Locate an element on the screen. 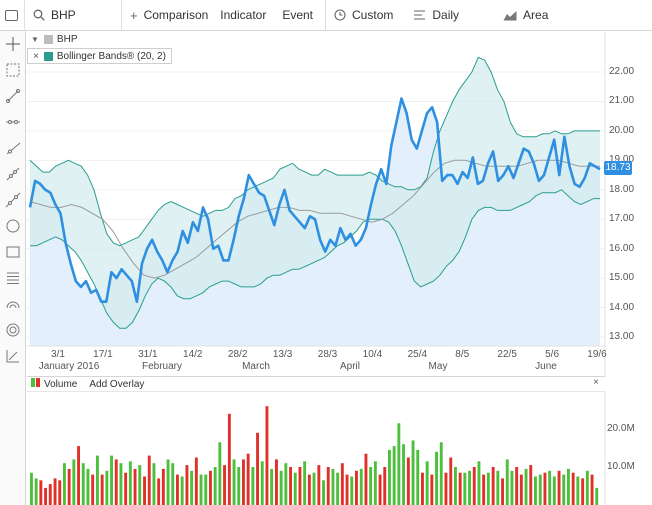 The width and height of the screenshot is (652, 505). zoom-icon is located at coordinates (13, 70).